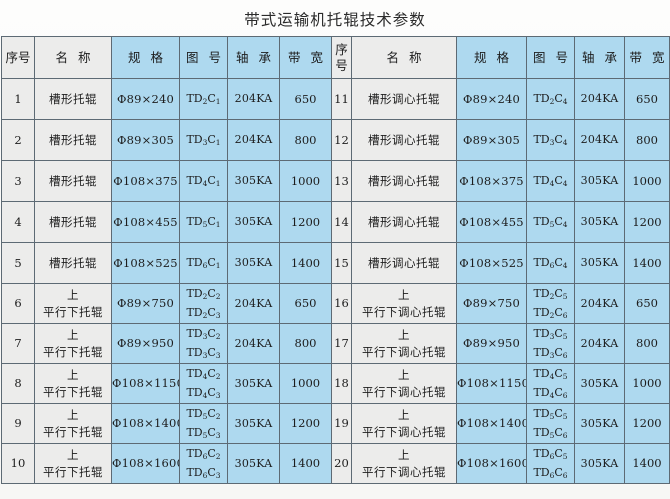 The width and height of the screenshot is (670, 499). Describe the element at coordinates (145, 99) in the screenshot. I see `cell-spec_l: Φ89×240` at that location.